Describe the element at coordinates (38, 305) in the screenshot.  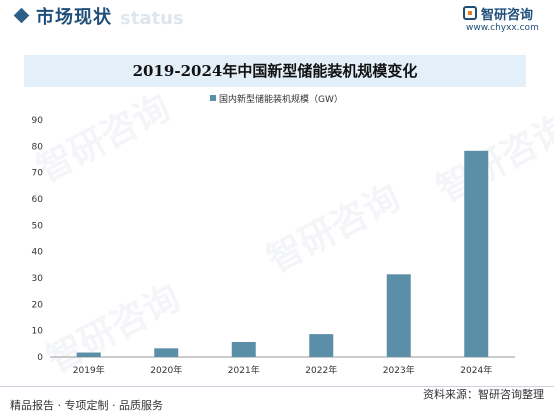
I see `y-tick-label: 20` at that location.